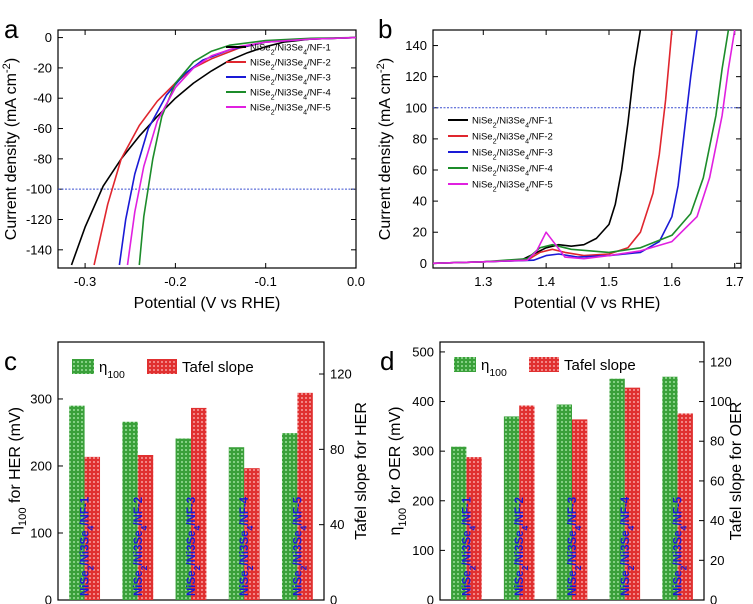 The image size is (753, 604). What do you see at coordinates (247, 546) in the screenshot?
I see `panel-c-category-label-4: NiSe2/Ni3Se4/NF-4` at bounding box center [247, 546].